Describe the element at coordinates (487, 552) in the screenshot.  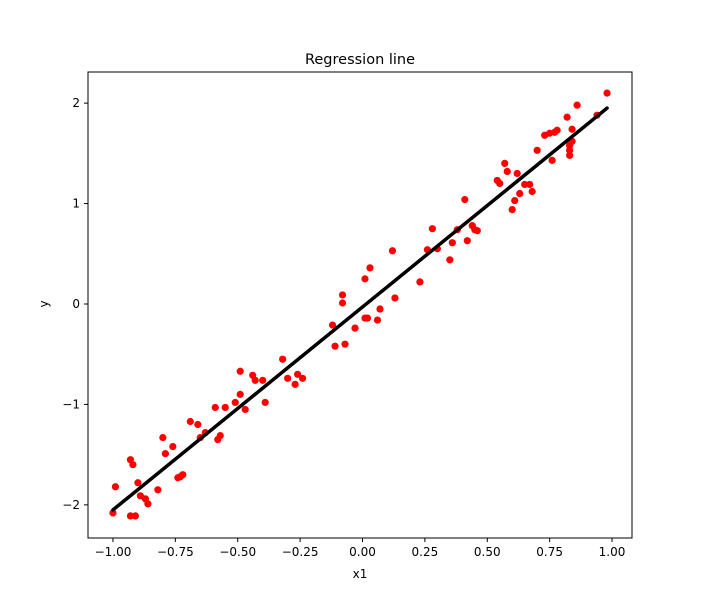
I see `x-tick-label: 0.50` at that location.